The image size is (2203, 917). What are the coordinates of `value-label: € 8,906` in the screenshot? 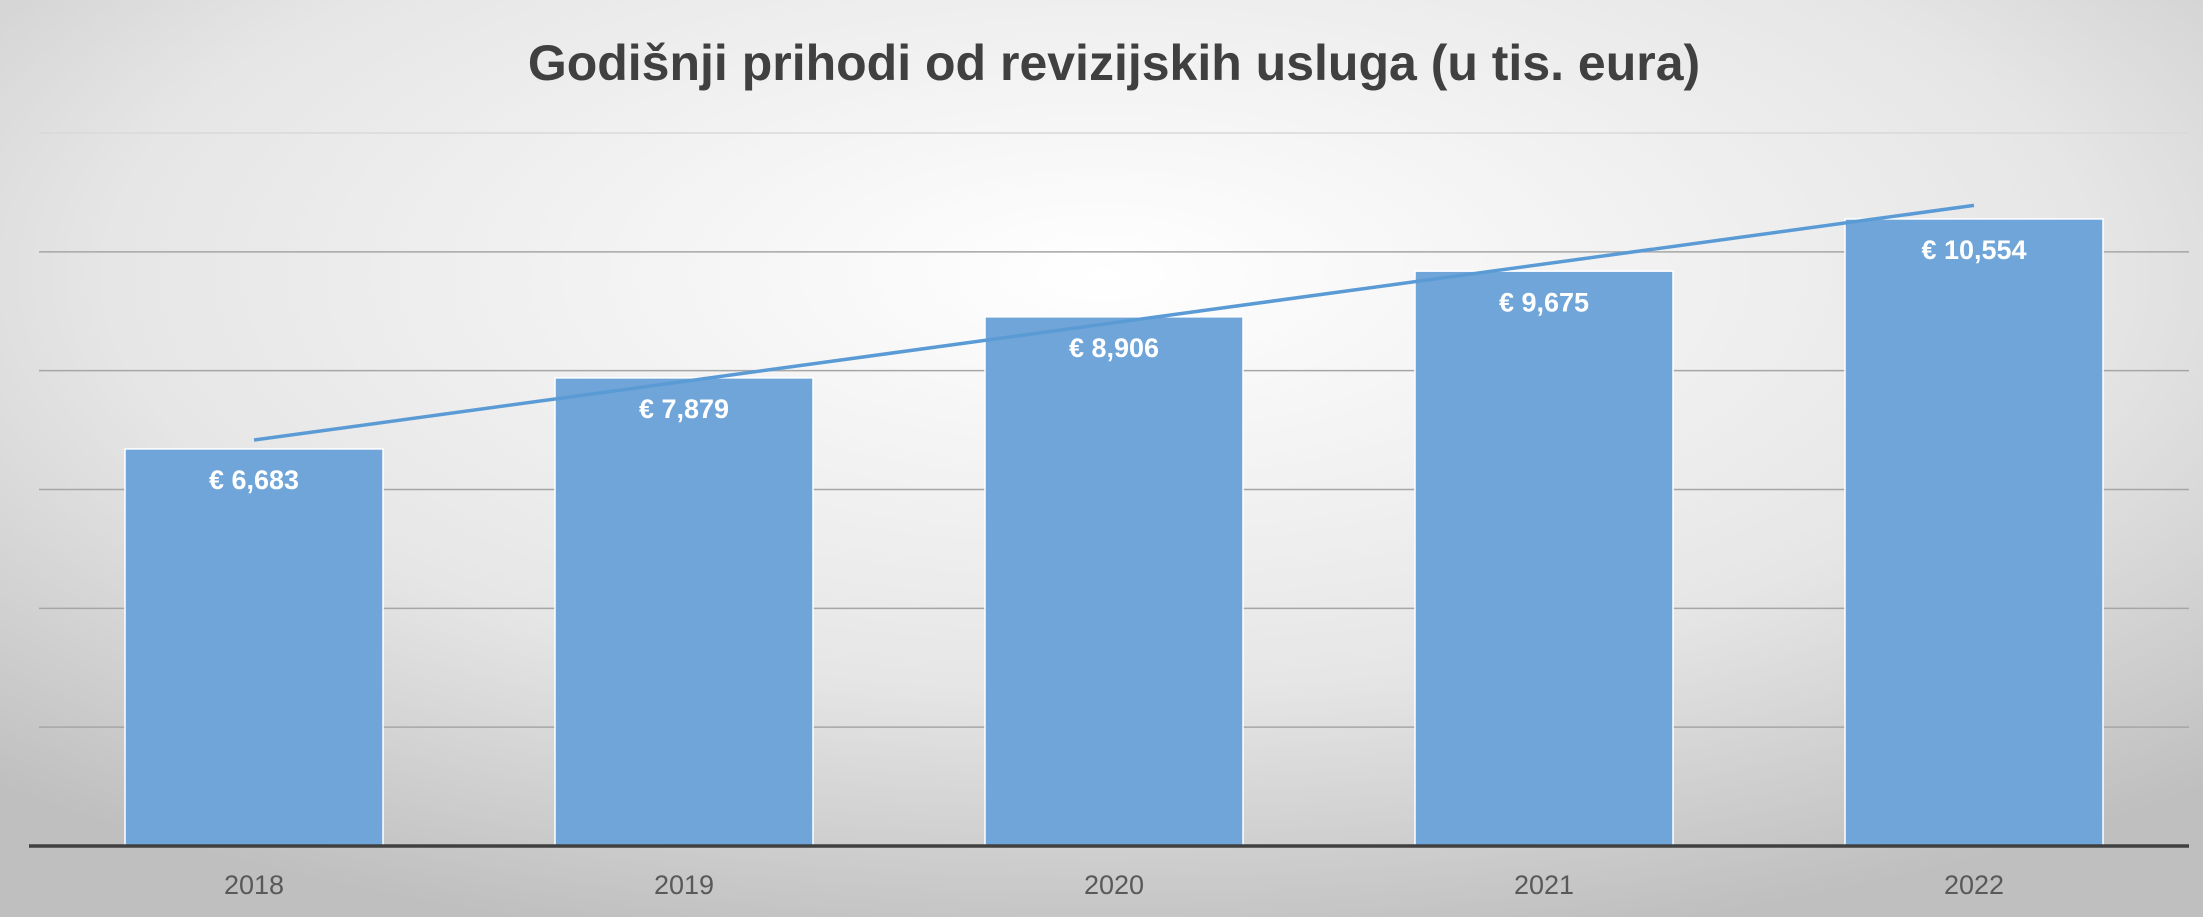 It's located at (1114, 348).